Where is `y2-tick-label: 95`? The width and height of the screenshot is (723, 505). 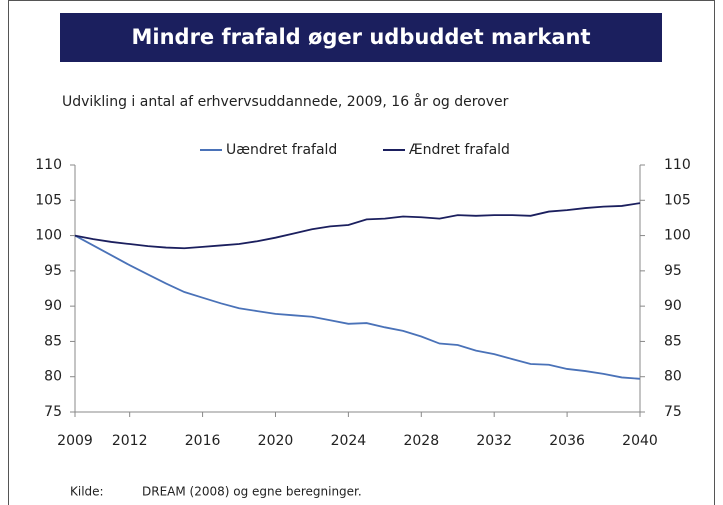
y2-tick-label: 95 is located at coordinates (673, 271).